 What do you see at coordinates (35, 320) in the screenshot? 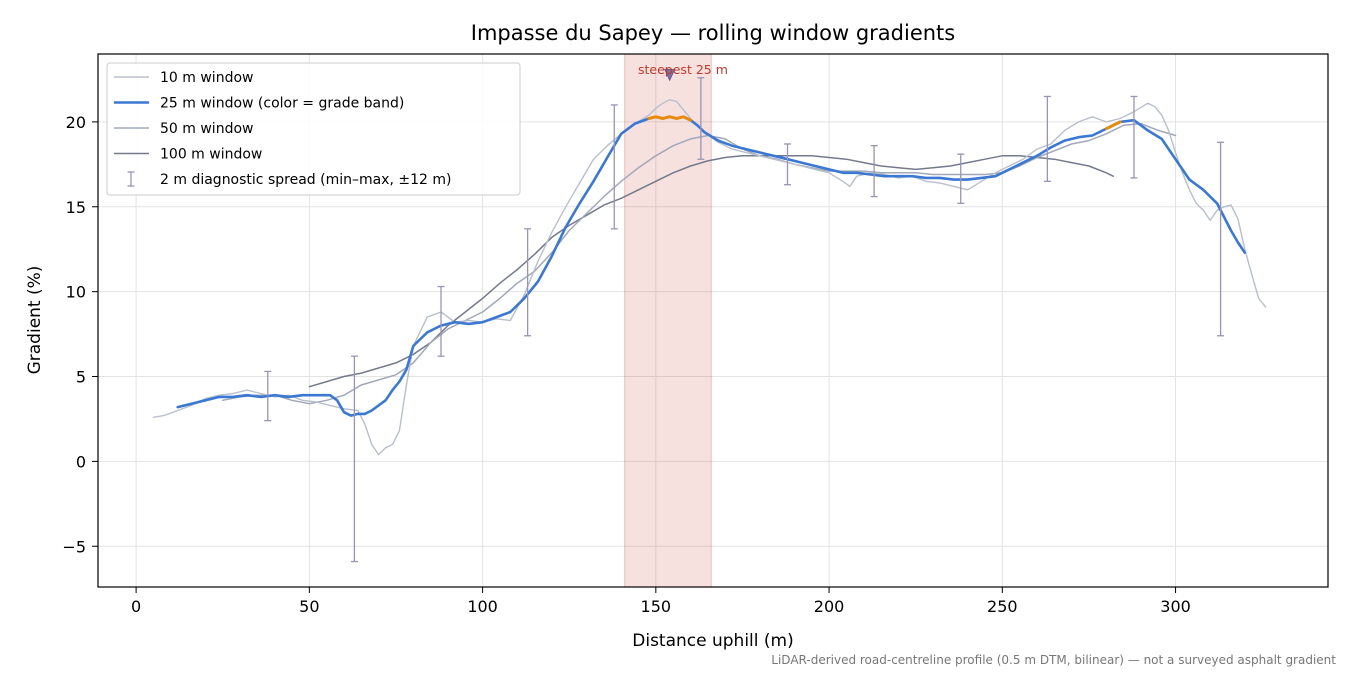
I see `y-axis-label: Gradient (%)` at bounding box center [35, 320].